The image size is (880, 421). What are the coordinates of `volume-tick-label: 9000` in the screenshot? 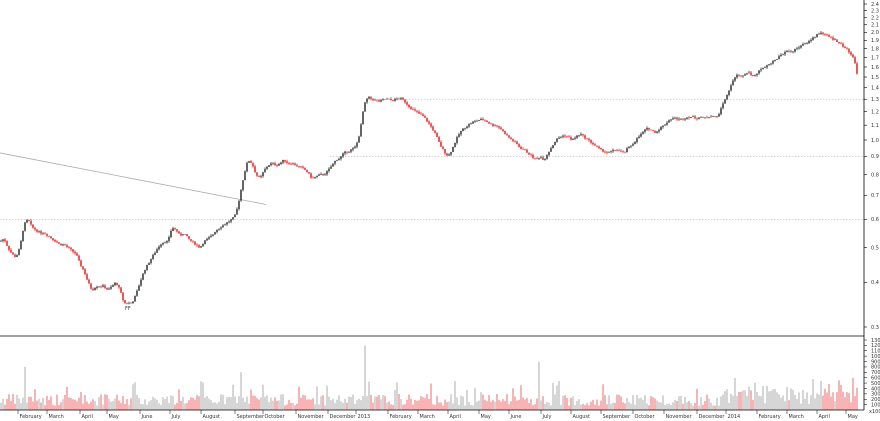 It's located at (875, 362).